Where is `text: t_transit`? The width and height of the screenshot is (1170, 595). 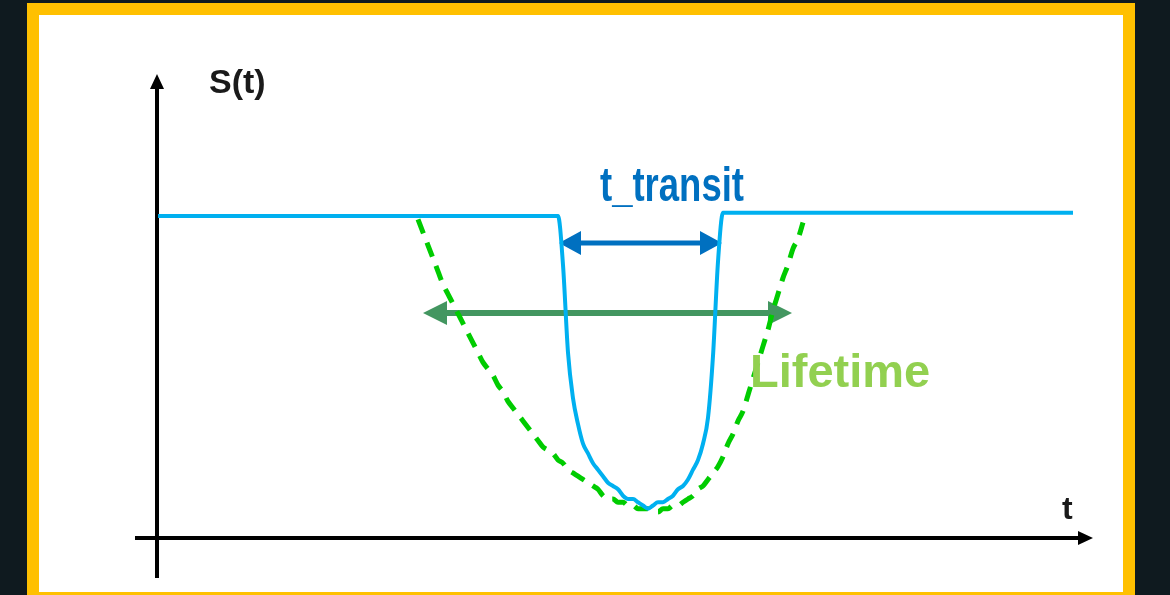 text: t_transit is located at coordinates (672, 184).